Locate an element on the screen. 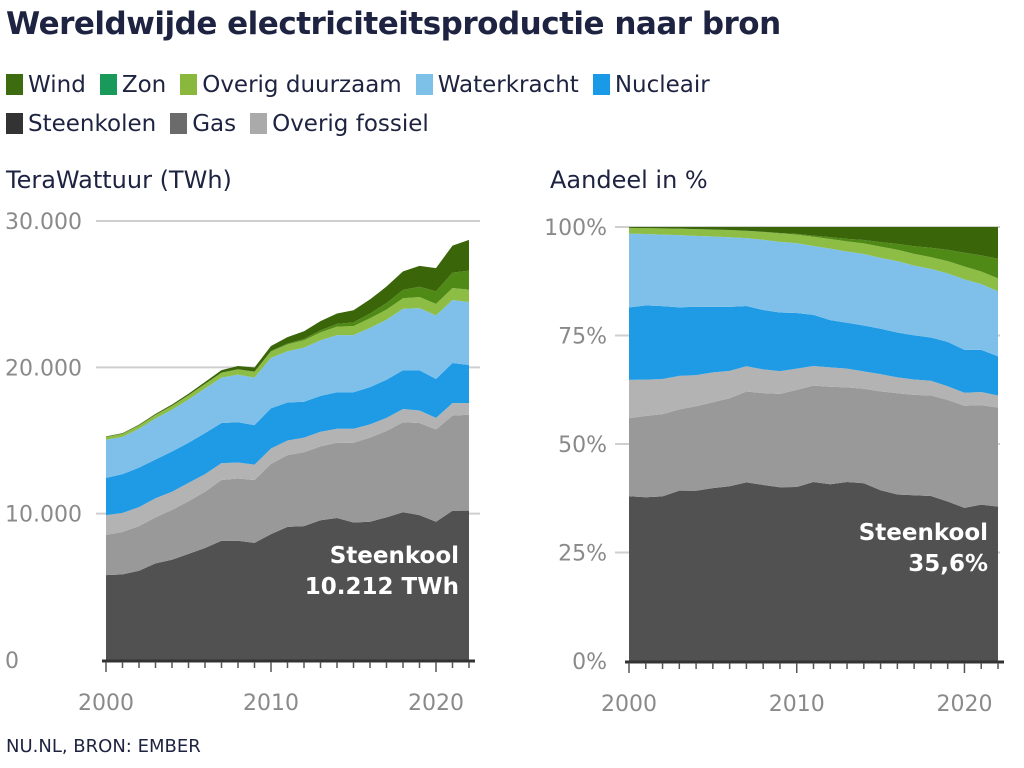 This screenshot has width=1024, height=768. y-tick-label: 0 is located at coordinates (12, 661).